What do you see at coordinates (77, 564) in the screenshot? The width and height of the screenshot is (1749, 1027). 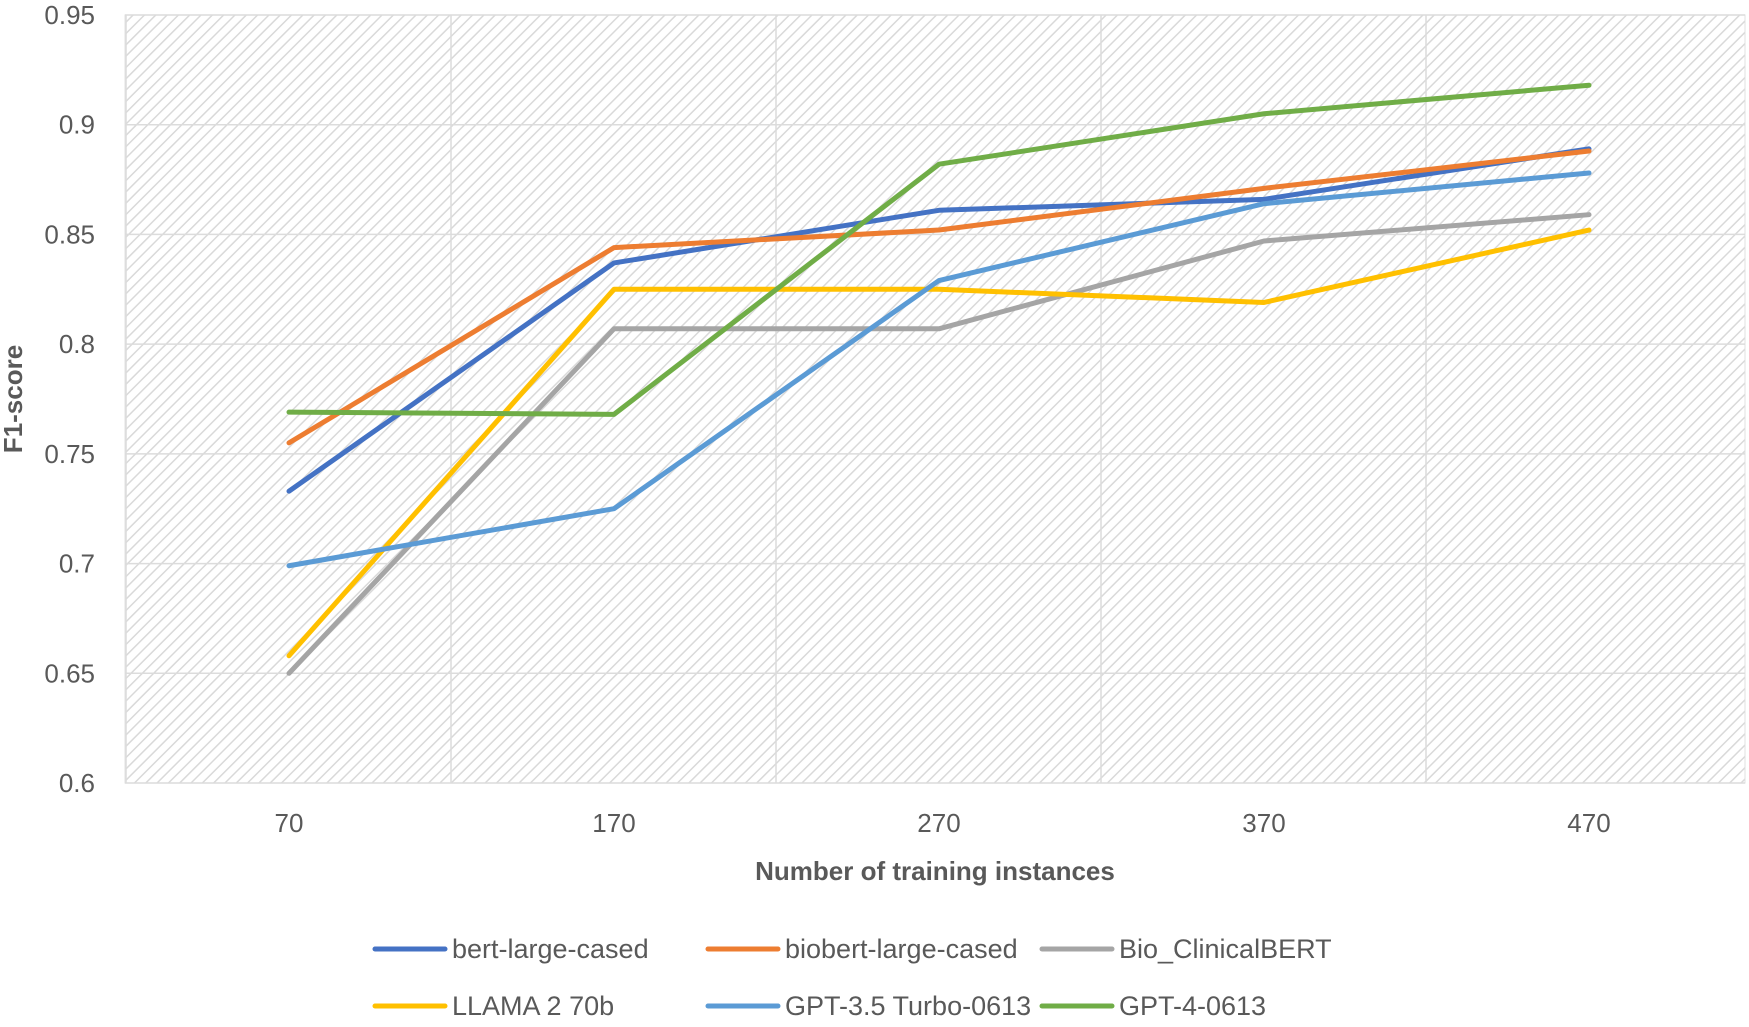 I see `y-tick-label: 0.7` at bounding box center [77, 564].